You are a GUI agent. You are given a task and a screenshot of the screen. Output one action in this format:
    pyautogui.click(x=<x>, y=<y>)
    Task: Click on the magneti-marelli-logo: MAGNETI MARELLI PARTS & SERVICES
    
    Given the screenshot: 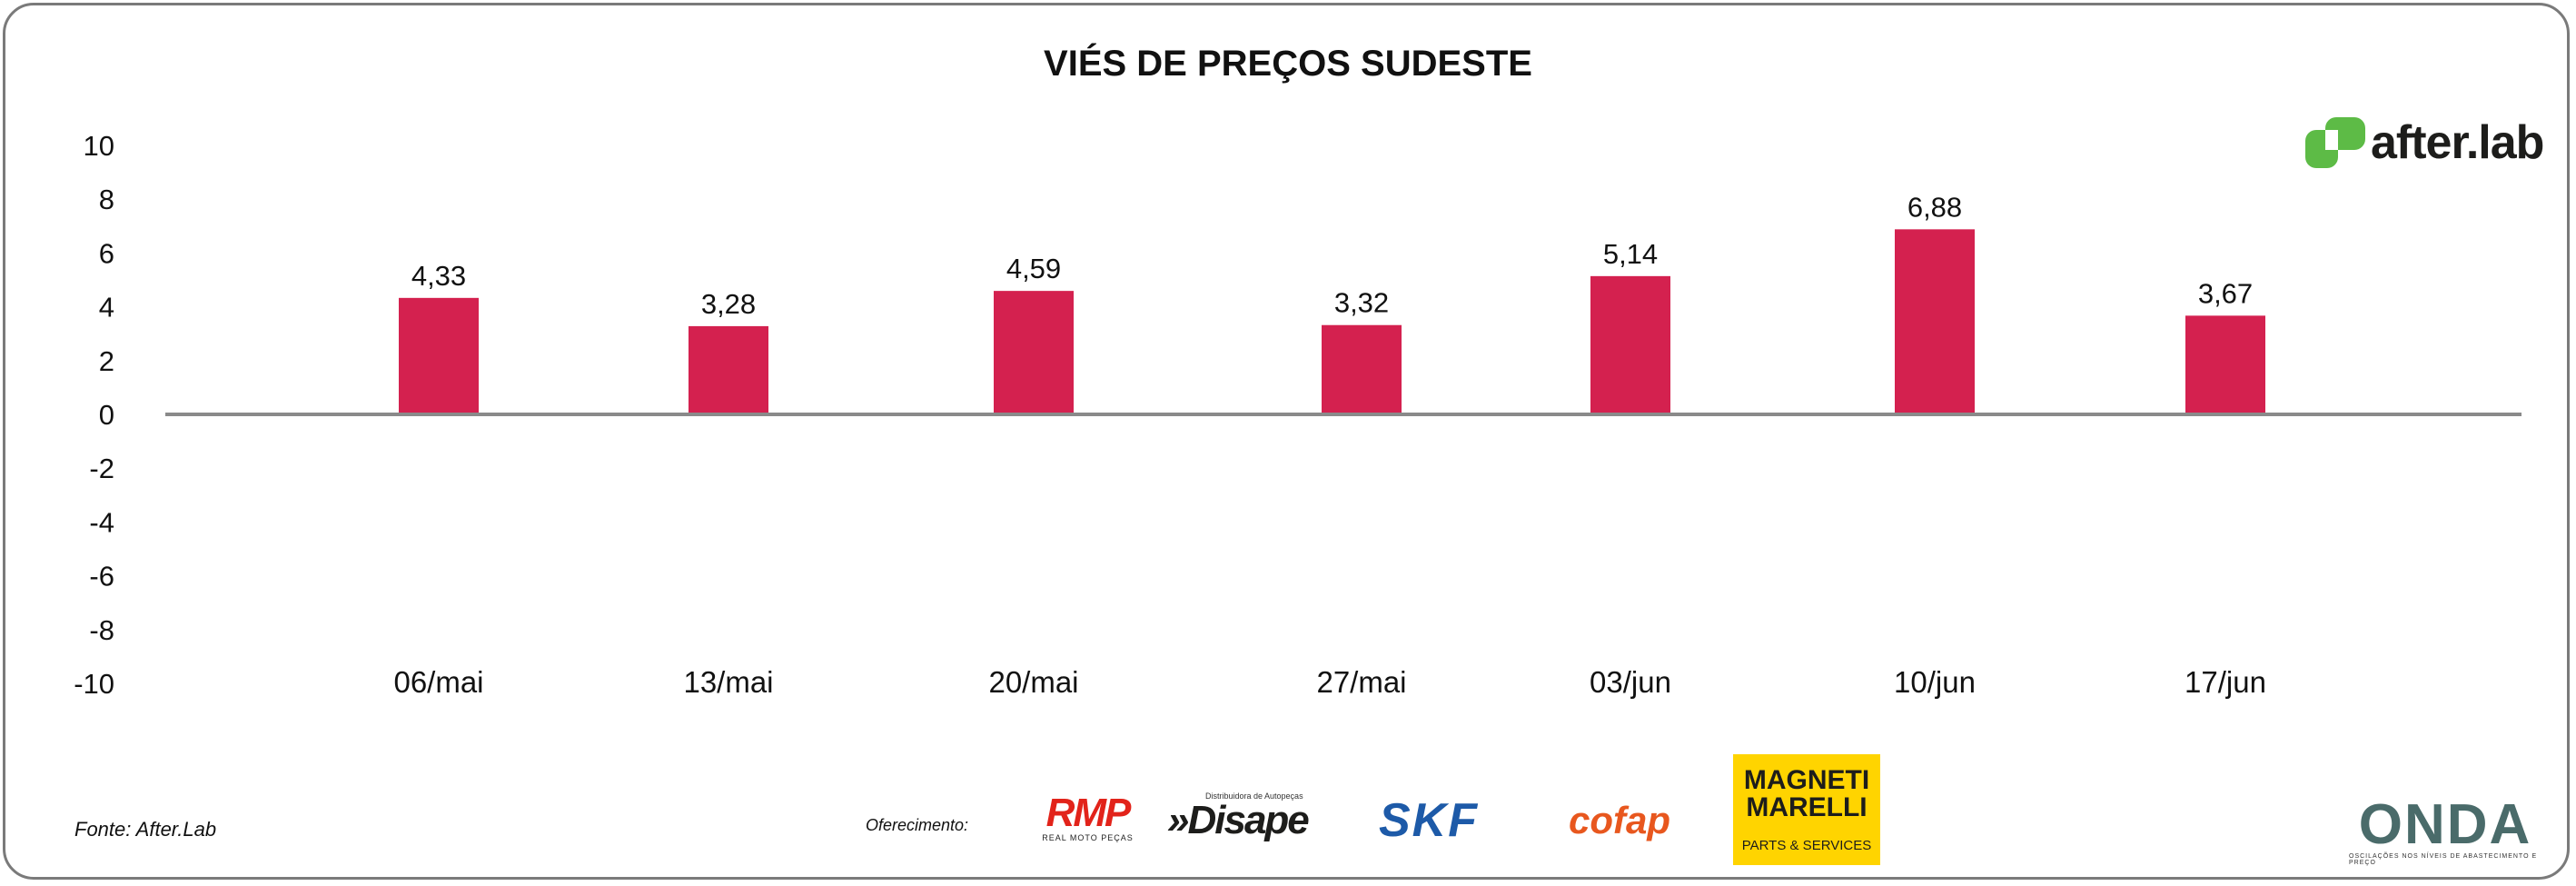 What is the action you would take?
    pyautogui.click(x=1806, y=809)
    